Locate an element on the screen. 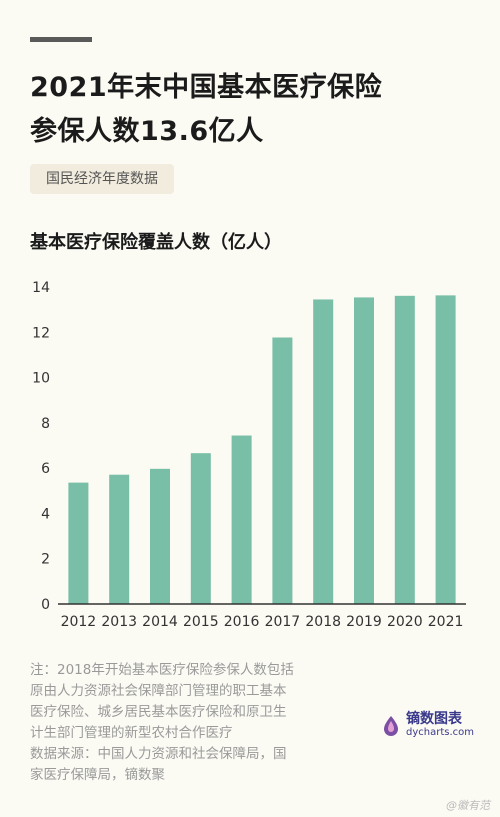 The width and height of the screenshot is (500, 817). x-tick-label: 2017 is located at coordinates (283, 622).